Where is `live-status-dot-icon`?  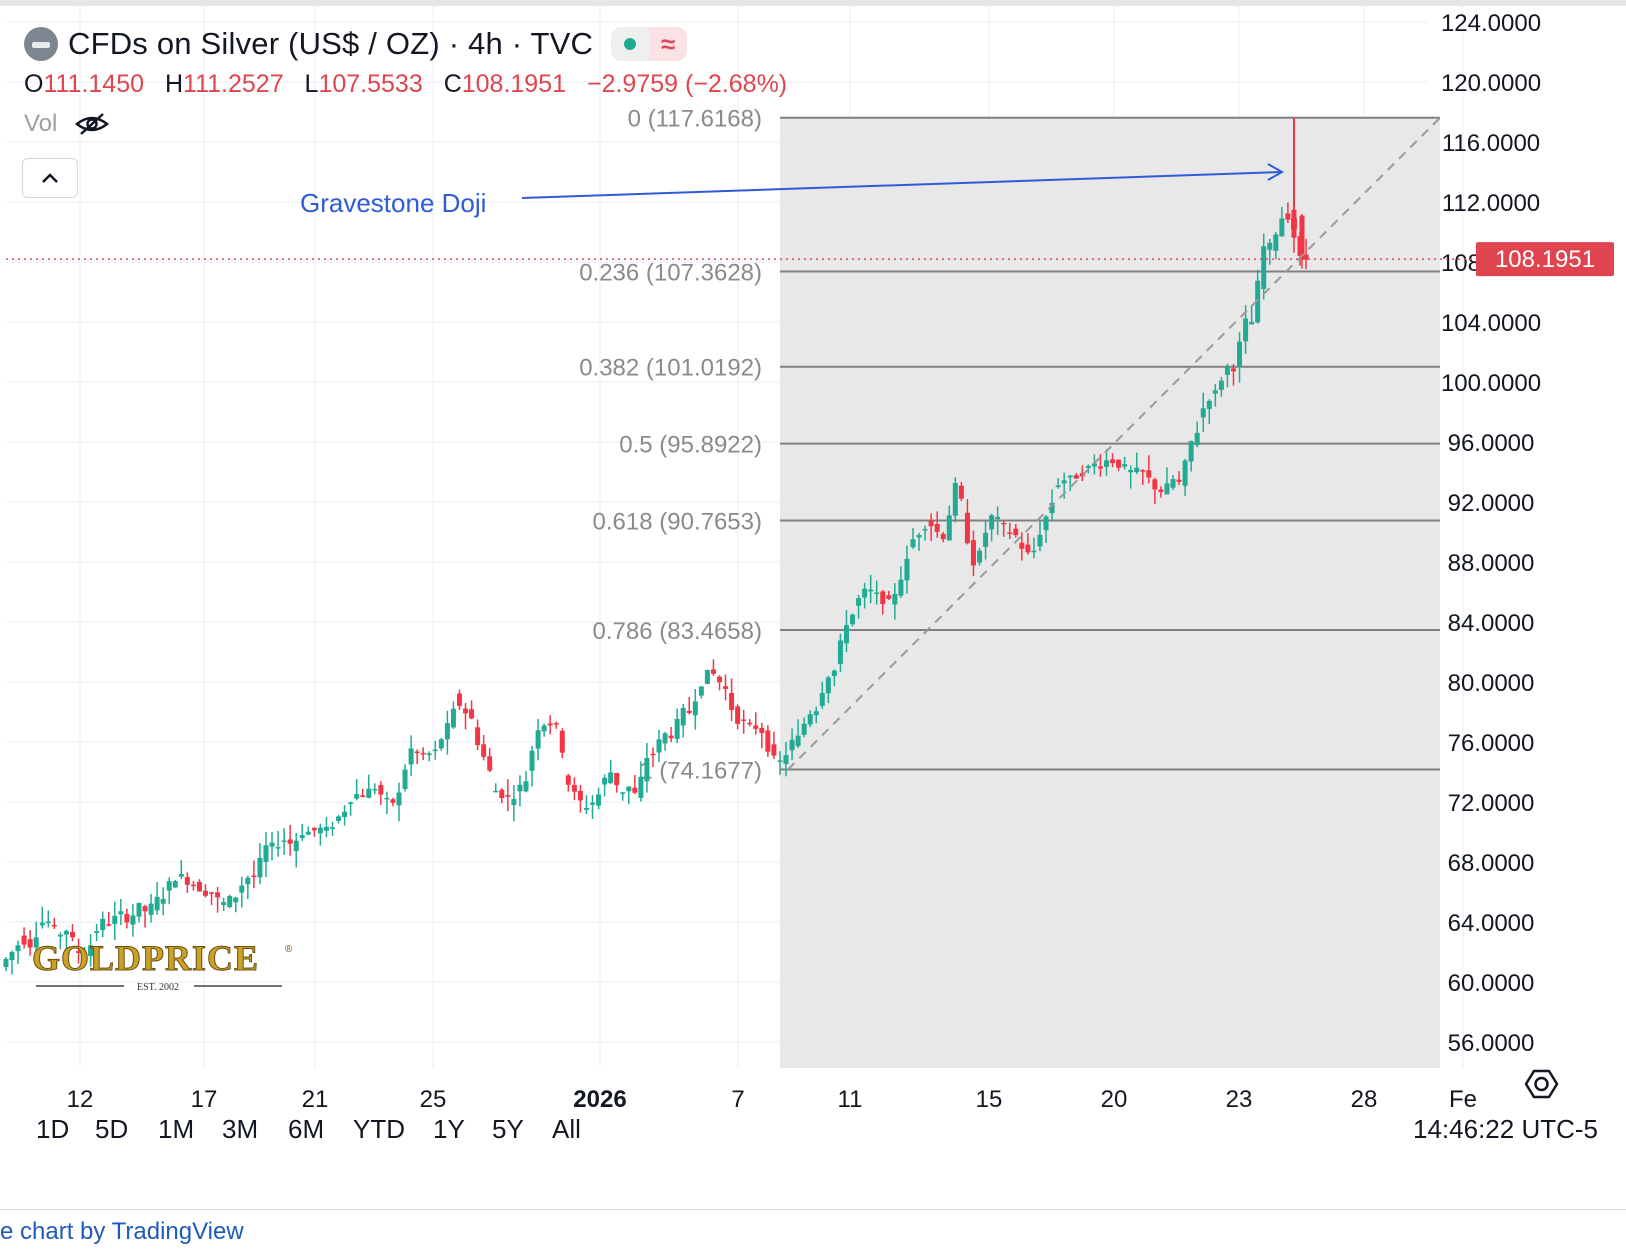 live-status-dot-icon is located at coordinates (630, 44).